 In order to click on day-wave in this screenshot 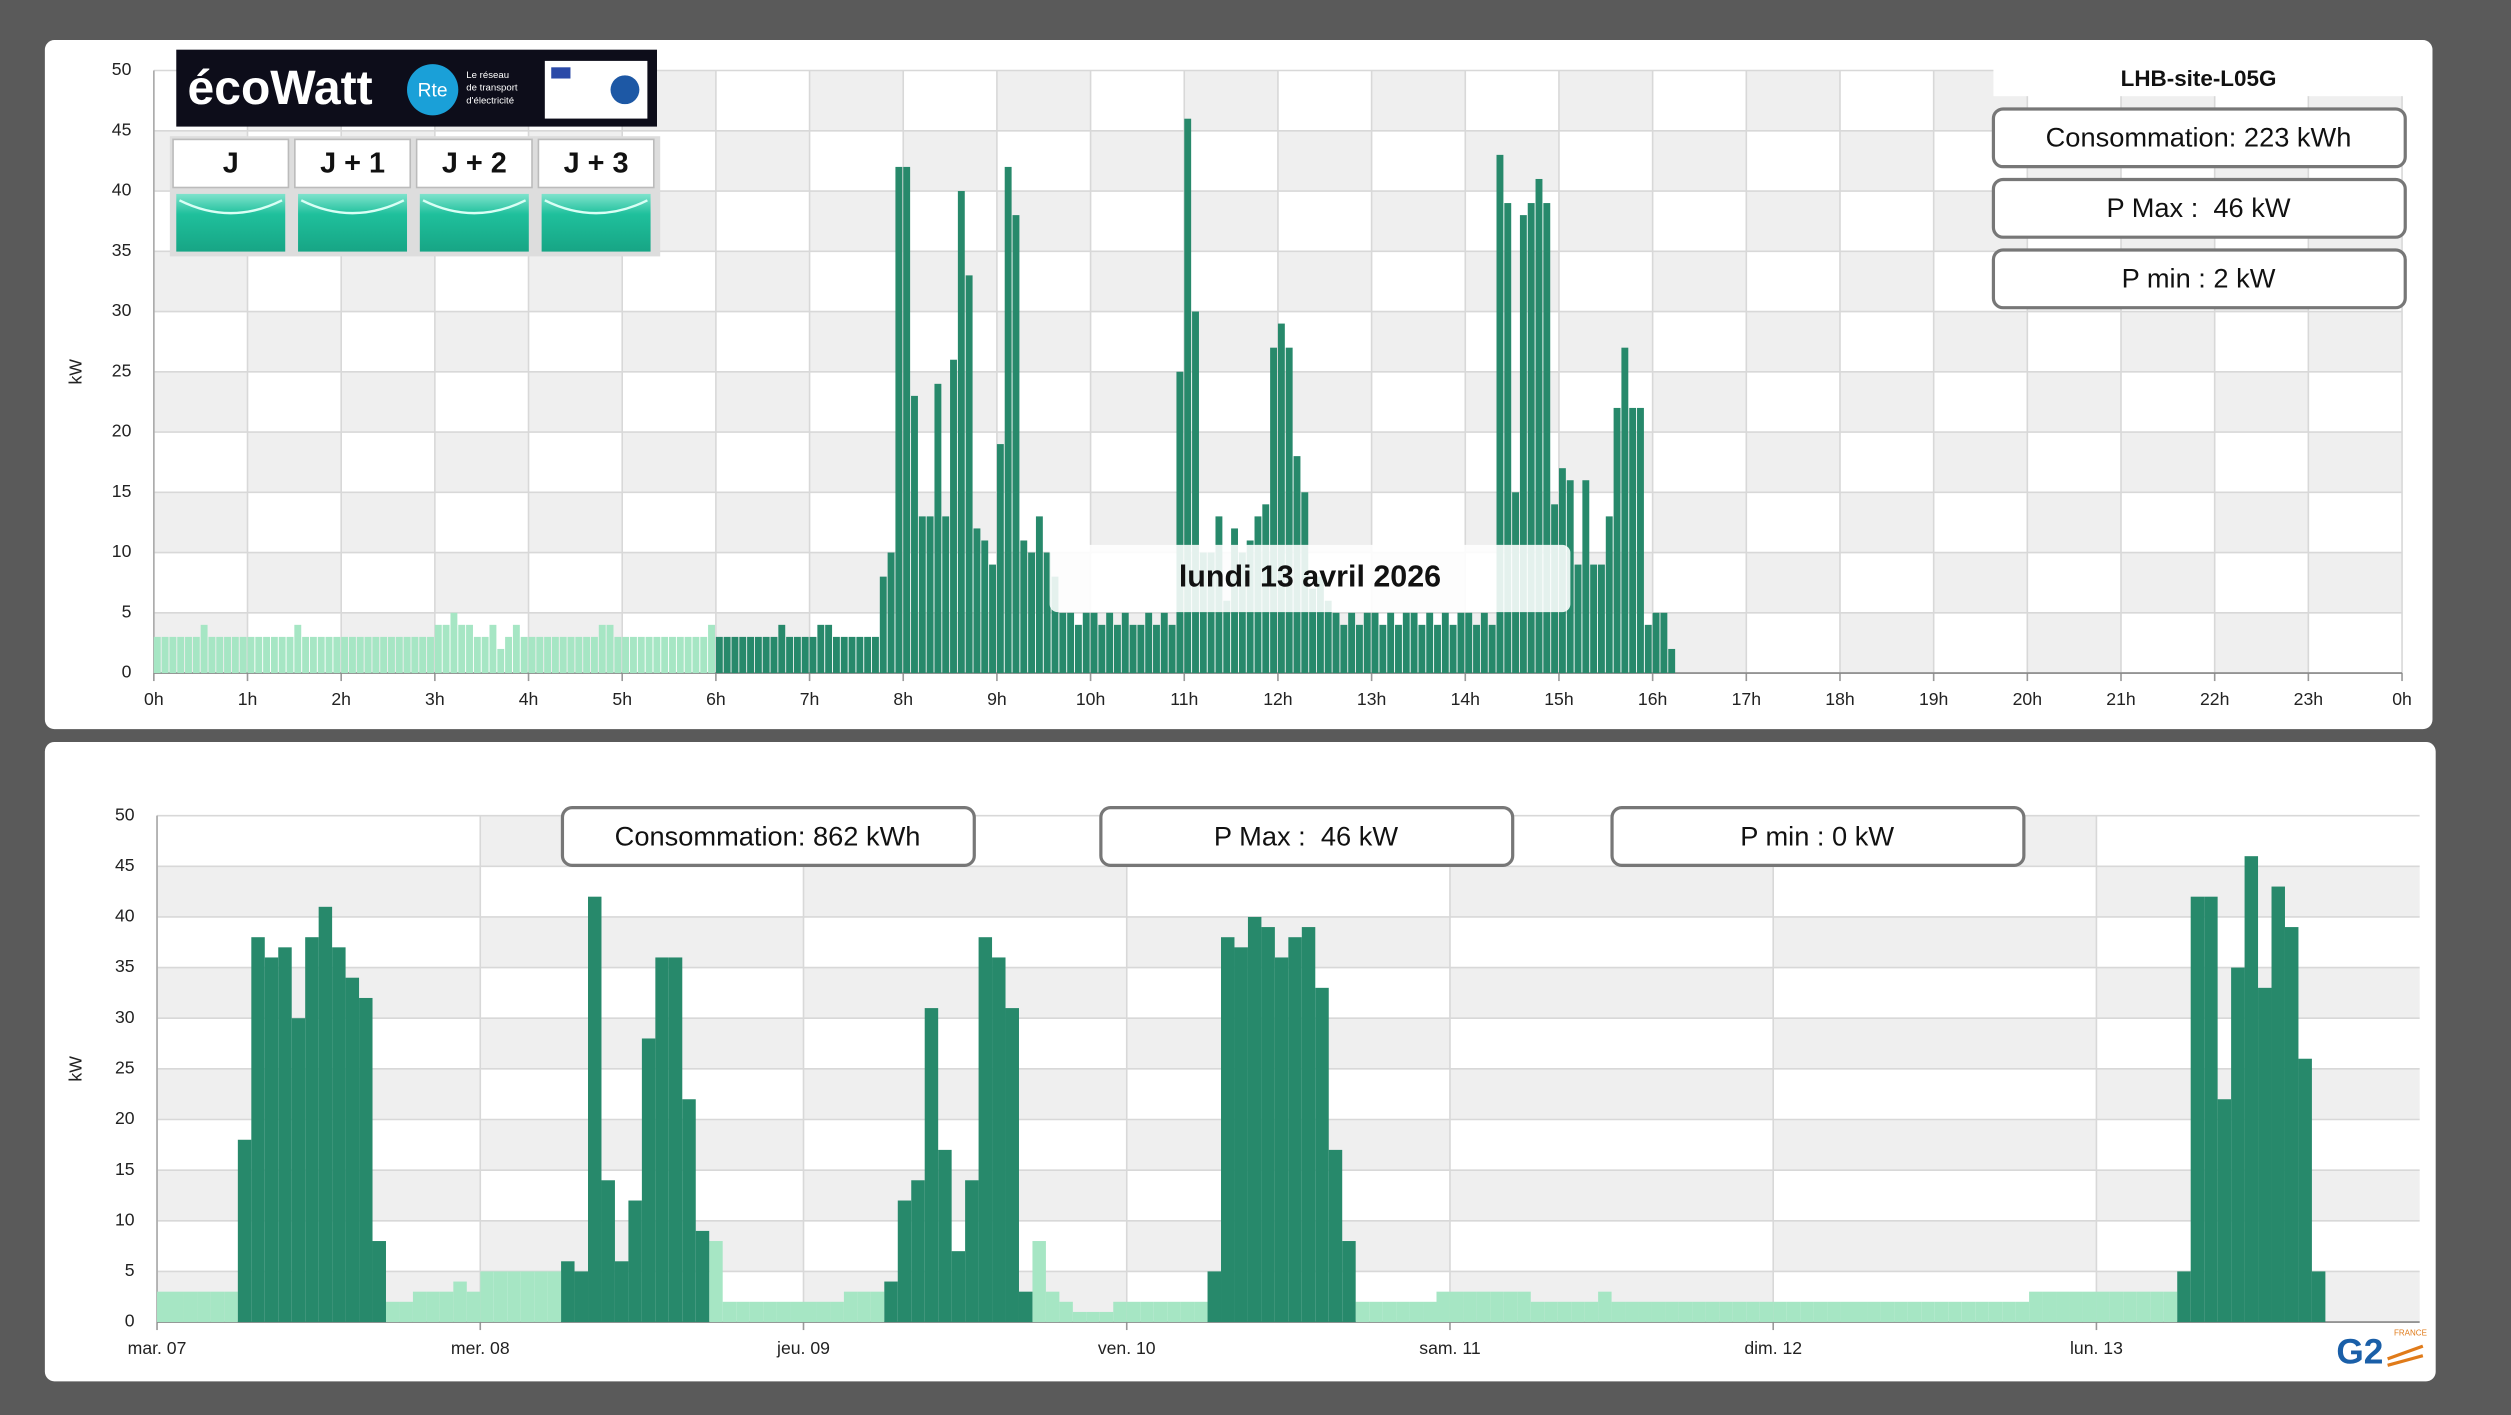, I will do `click(596, 207)`.